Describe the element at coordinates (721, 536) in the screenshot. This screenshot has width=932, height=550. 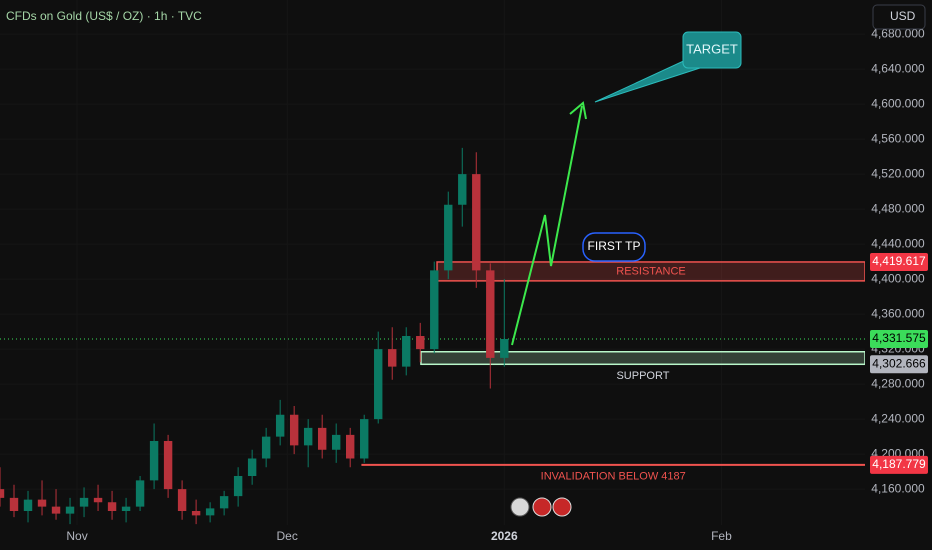
I see `x-tick-label: Feb` at that location.